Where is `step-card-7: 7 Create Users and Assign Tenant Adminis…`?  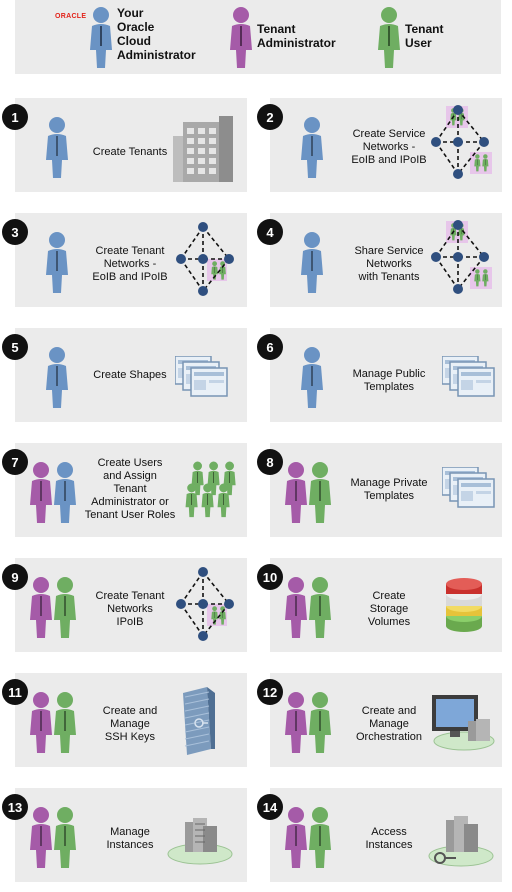
step-card-7: 7 Create Users and Assign Tenant Adminis… is located at coordinates (124, 490).